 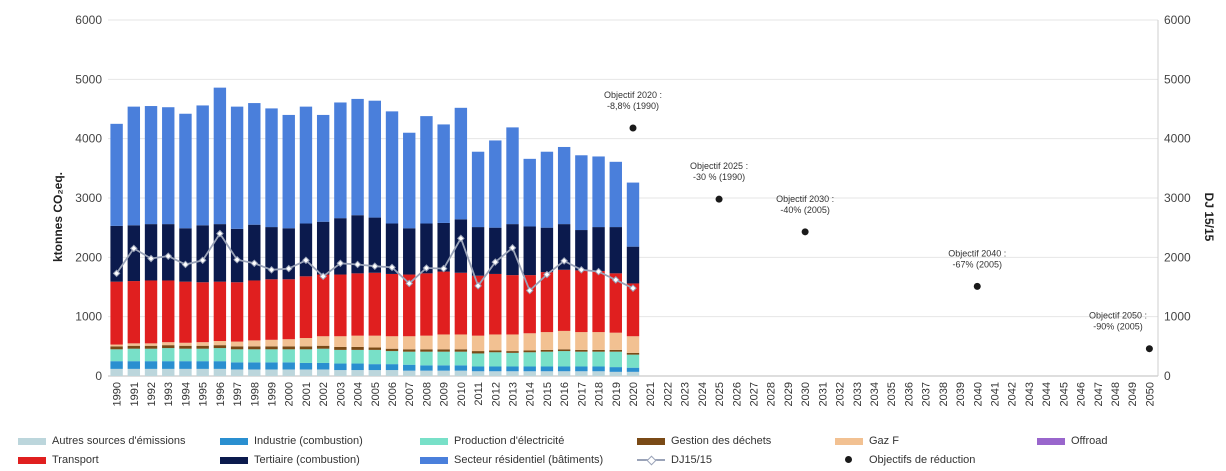 What do you see at coordinates (789, 394) in the screenshot?
I see `x-tick-label: 2029` at bounding box center [789, 394].